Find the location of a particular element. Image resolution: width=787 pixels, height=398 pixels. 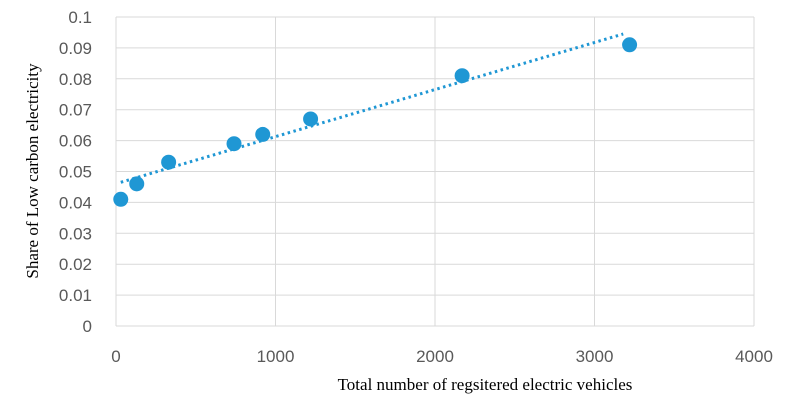

y-tick-label: 0.04 is located at coordinates (75, 202).